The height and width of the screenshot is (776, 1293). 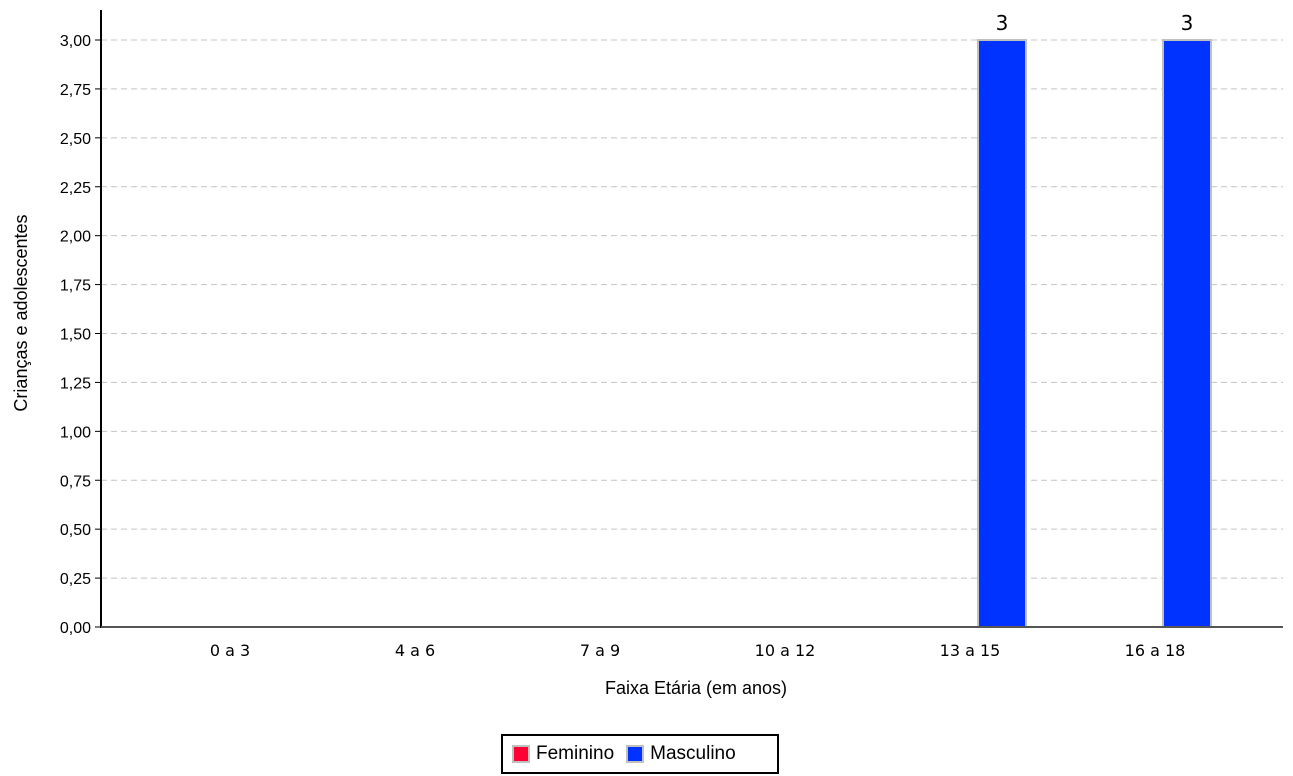 I want to click on legend-item-feminino: Feminino, so click(x=563, y=754).